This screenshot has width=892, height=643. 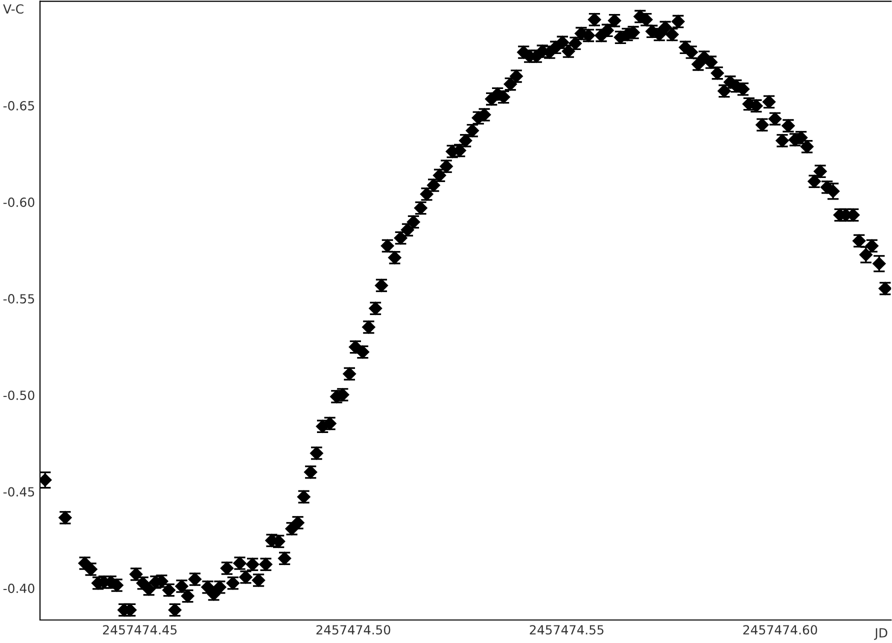 What do you see at coordinates (881, 634) in the screenshot?
I see `x-axis-title: JD` at bounding box center [881, 634].